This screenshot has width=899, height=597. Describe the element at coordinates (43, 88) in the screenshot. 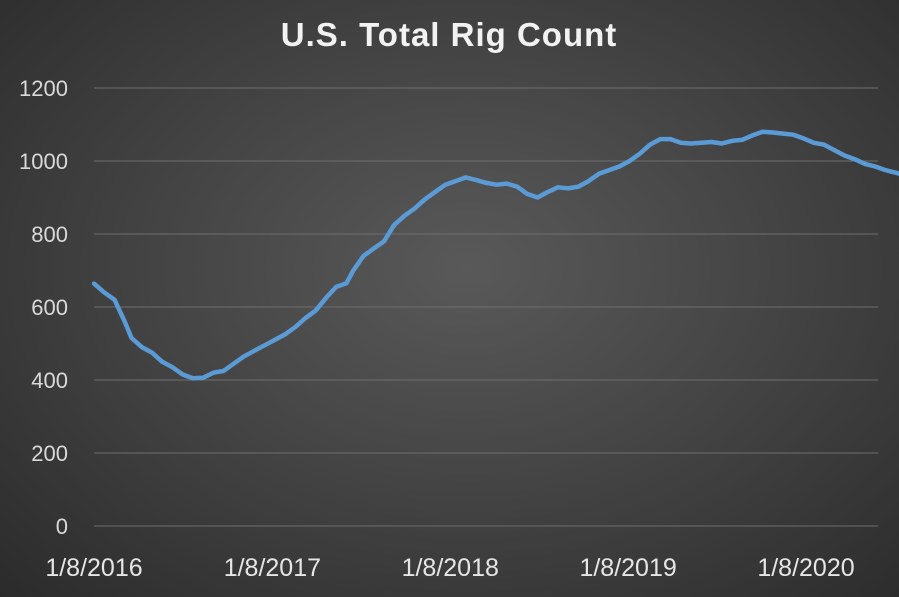

I see `y-tick-label: 1200` at that location.